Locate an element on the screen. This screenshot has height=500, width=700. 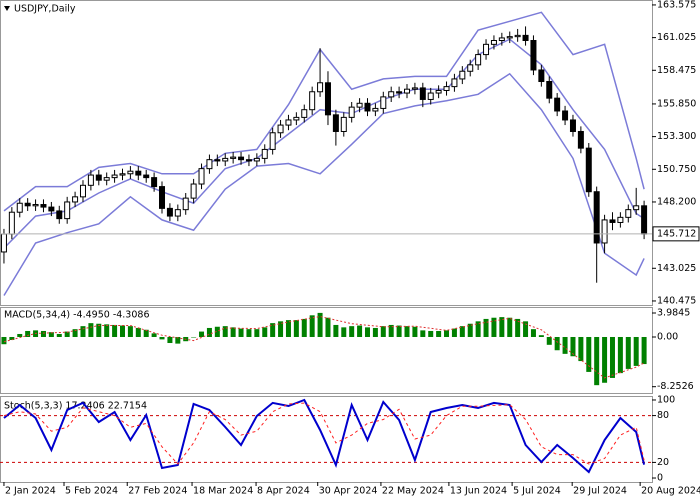
current-price-box is located at coordinates (676, 234).